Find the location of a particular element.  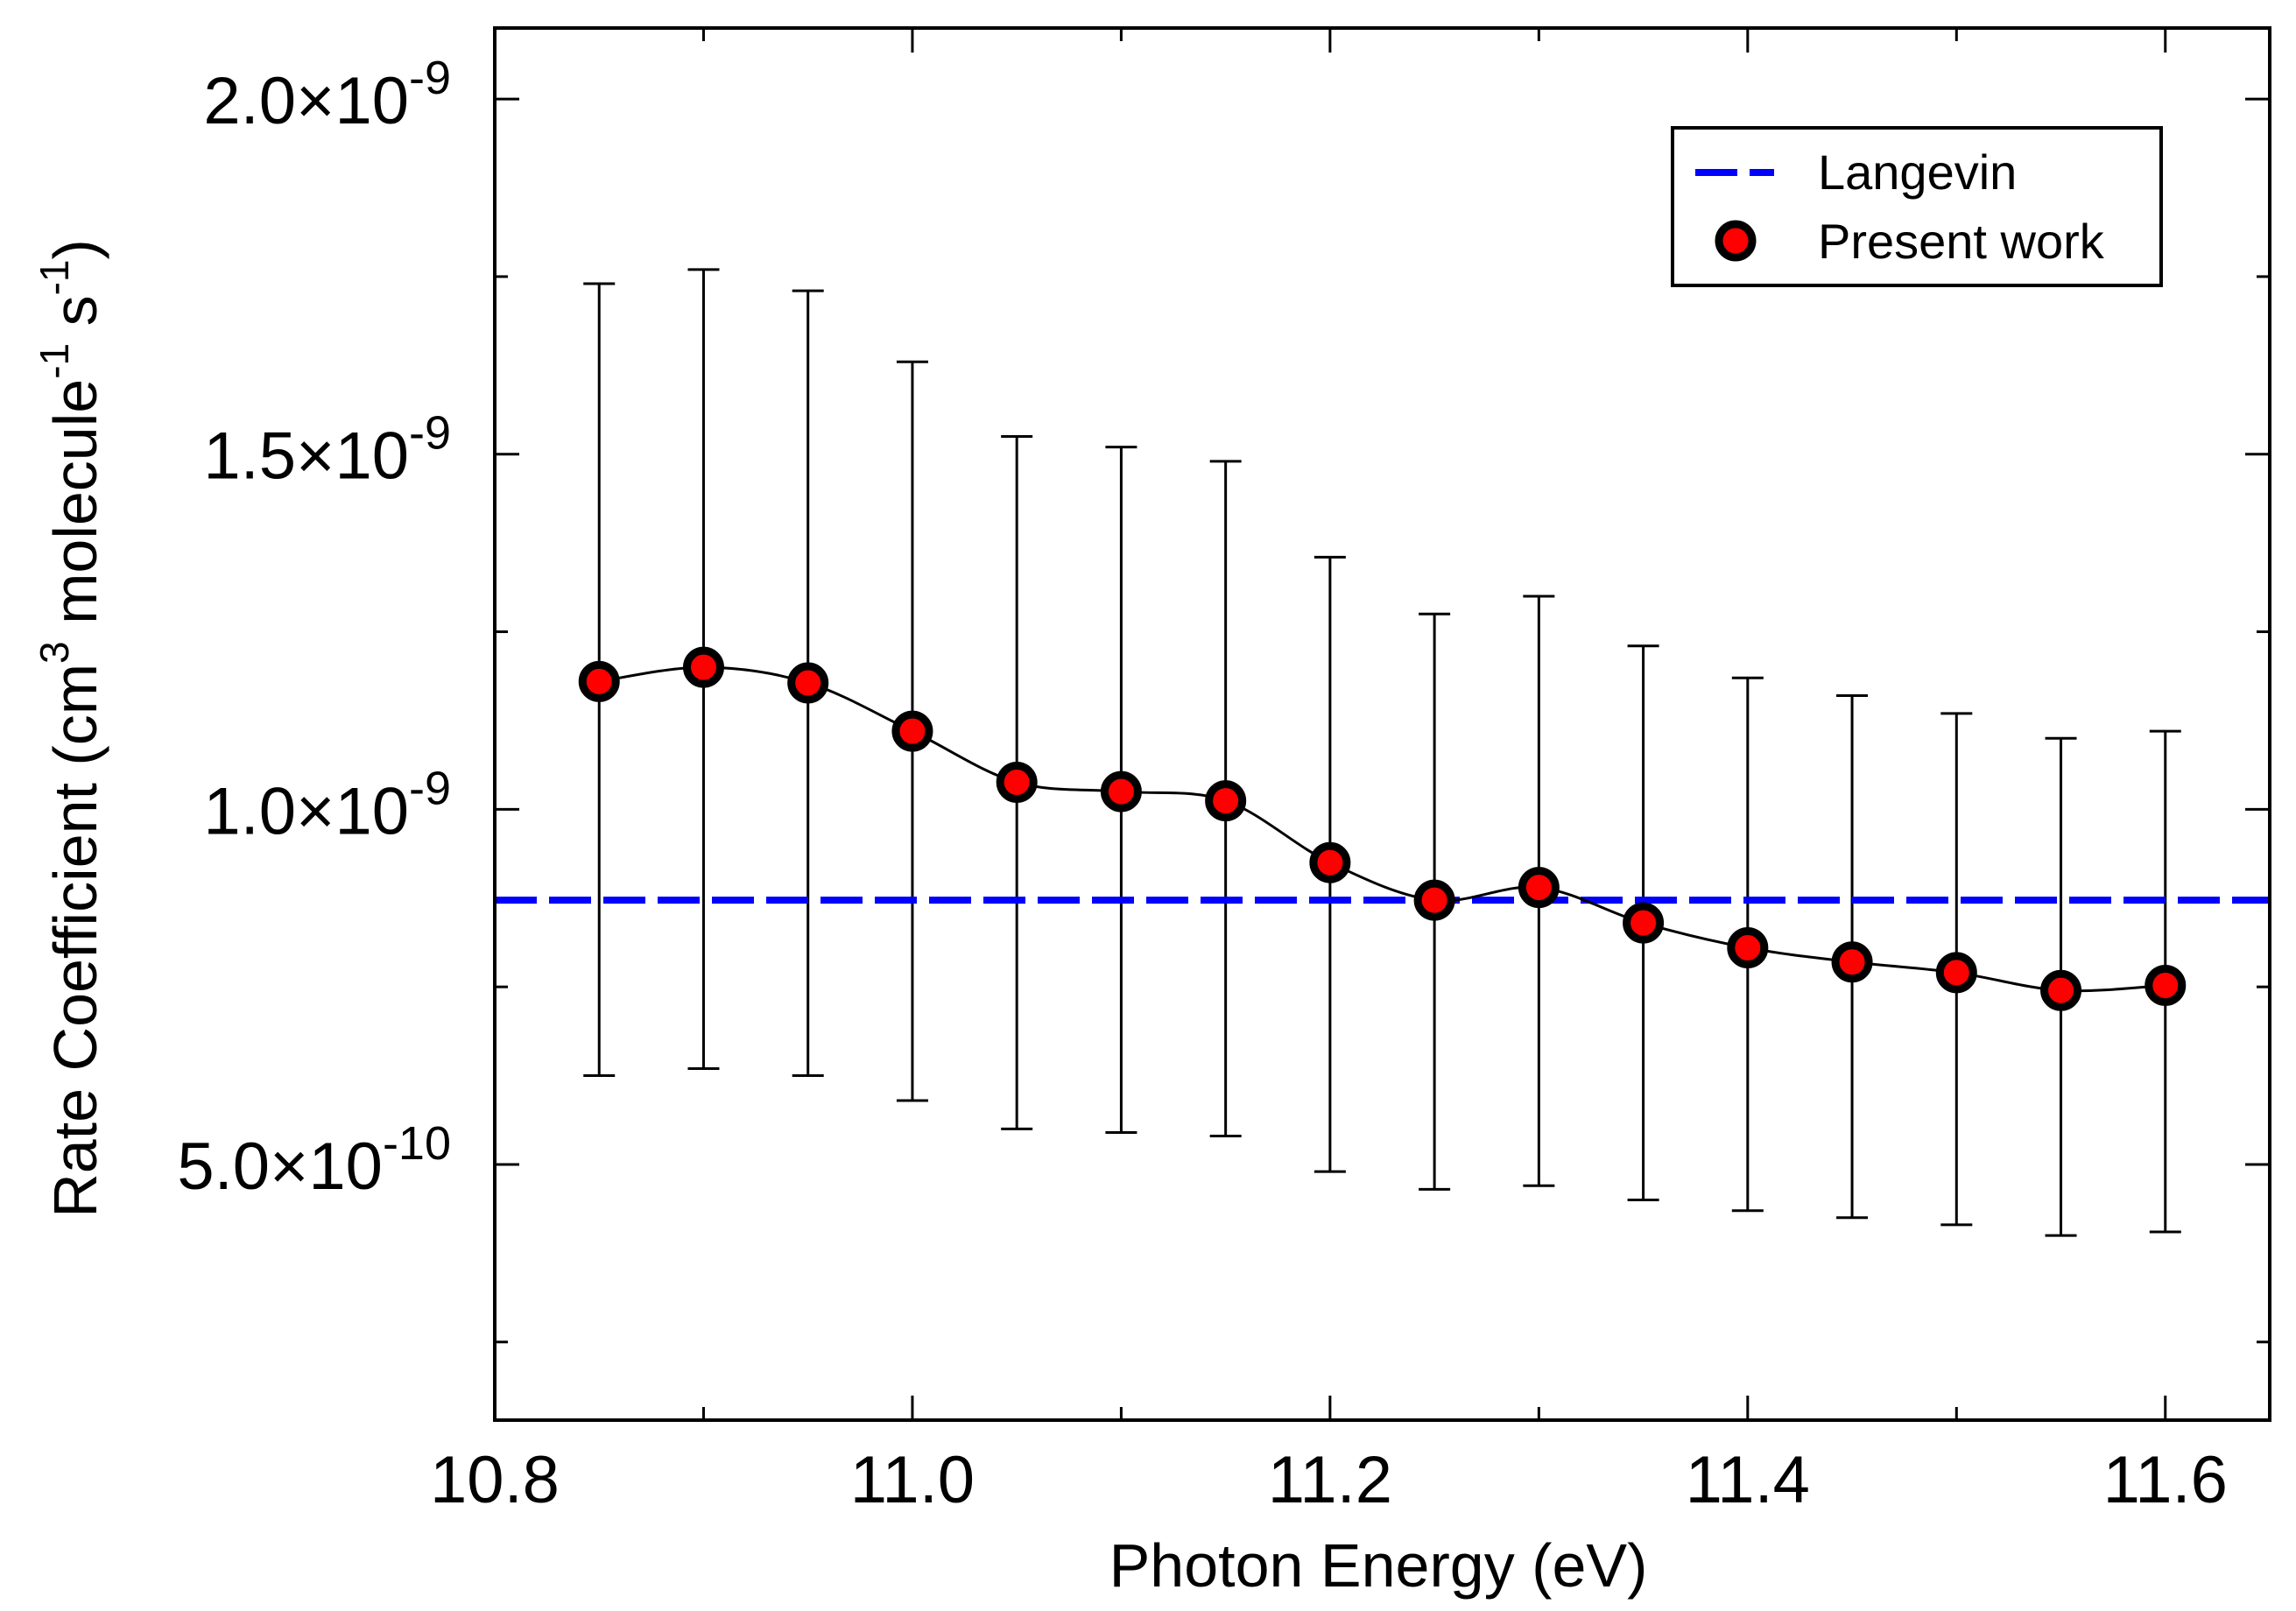

x-tick-label: 11.4 is located at coordinates (1748, 1480).